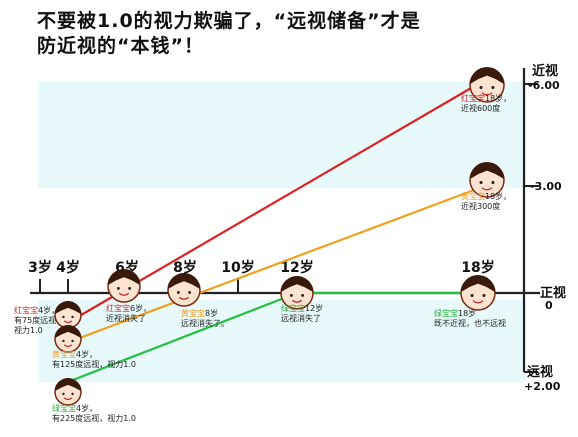 The height and width of the screenshot is (437, 578). What do you see at coordinates (296, 267) in the screenshot?
I see `age-tick-label-12: 12岁` at bounding box center [296, 267].